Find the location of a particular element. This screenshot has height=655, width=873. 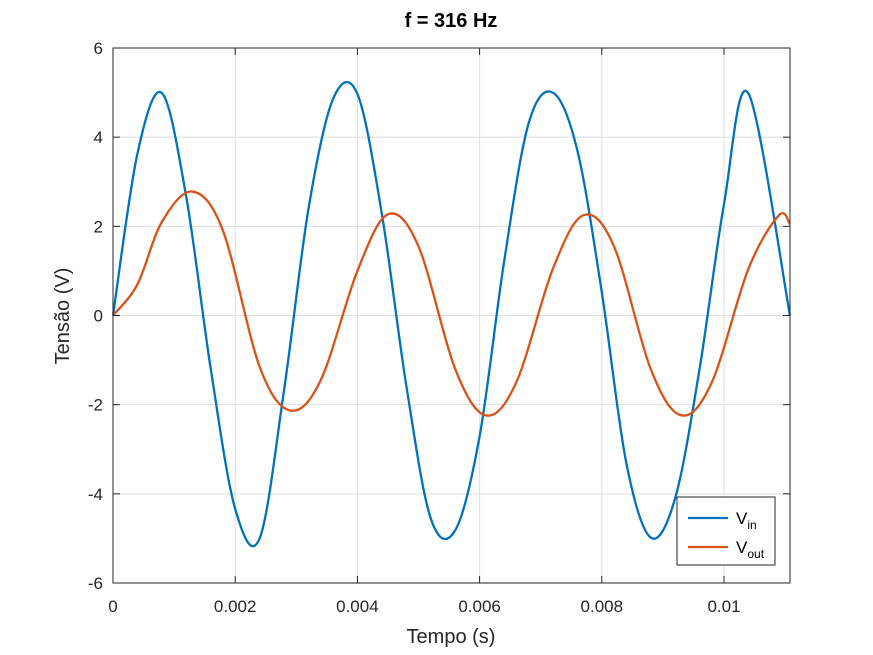

x-tick-label: 0.006 is located at coordinates (479, 606).